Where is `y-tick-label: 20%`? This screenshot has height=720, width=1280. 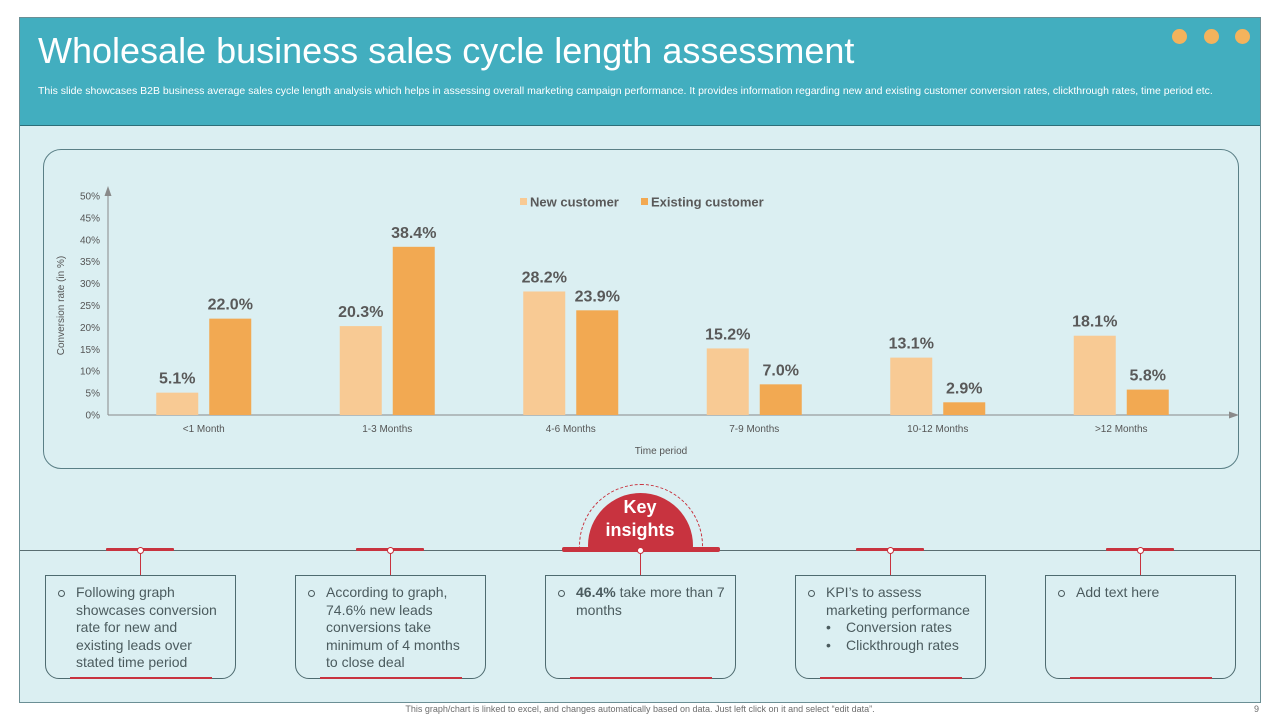
y-tick-label: 20% is located at coordinates (90, 328).